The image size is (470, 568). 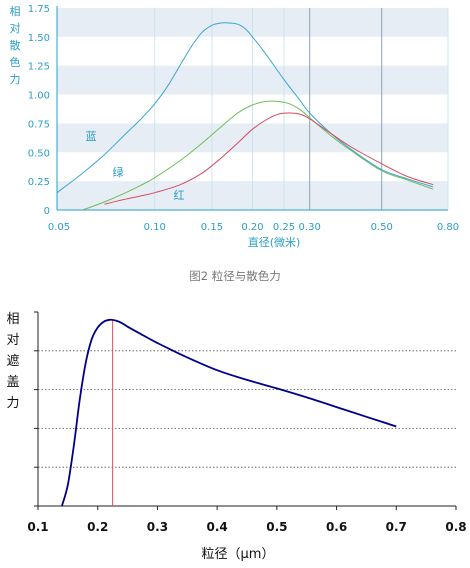 What do you see at coordinates (39, 38) in the screenshot?
I see `chart1-ytick-label: 1.50` at bounding box center [39, 38].